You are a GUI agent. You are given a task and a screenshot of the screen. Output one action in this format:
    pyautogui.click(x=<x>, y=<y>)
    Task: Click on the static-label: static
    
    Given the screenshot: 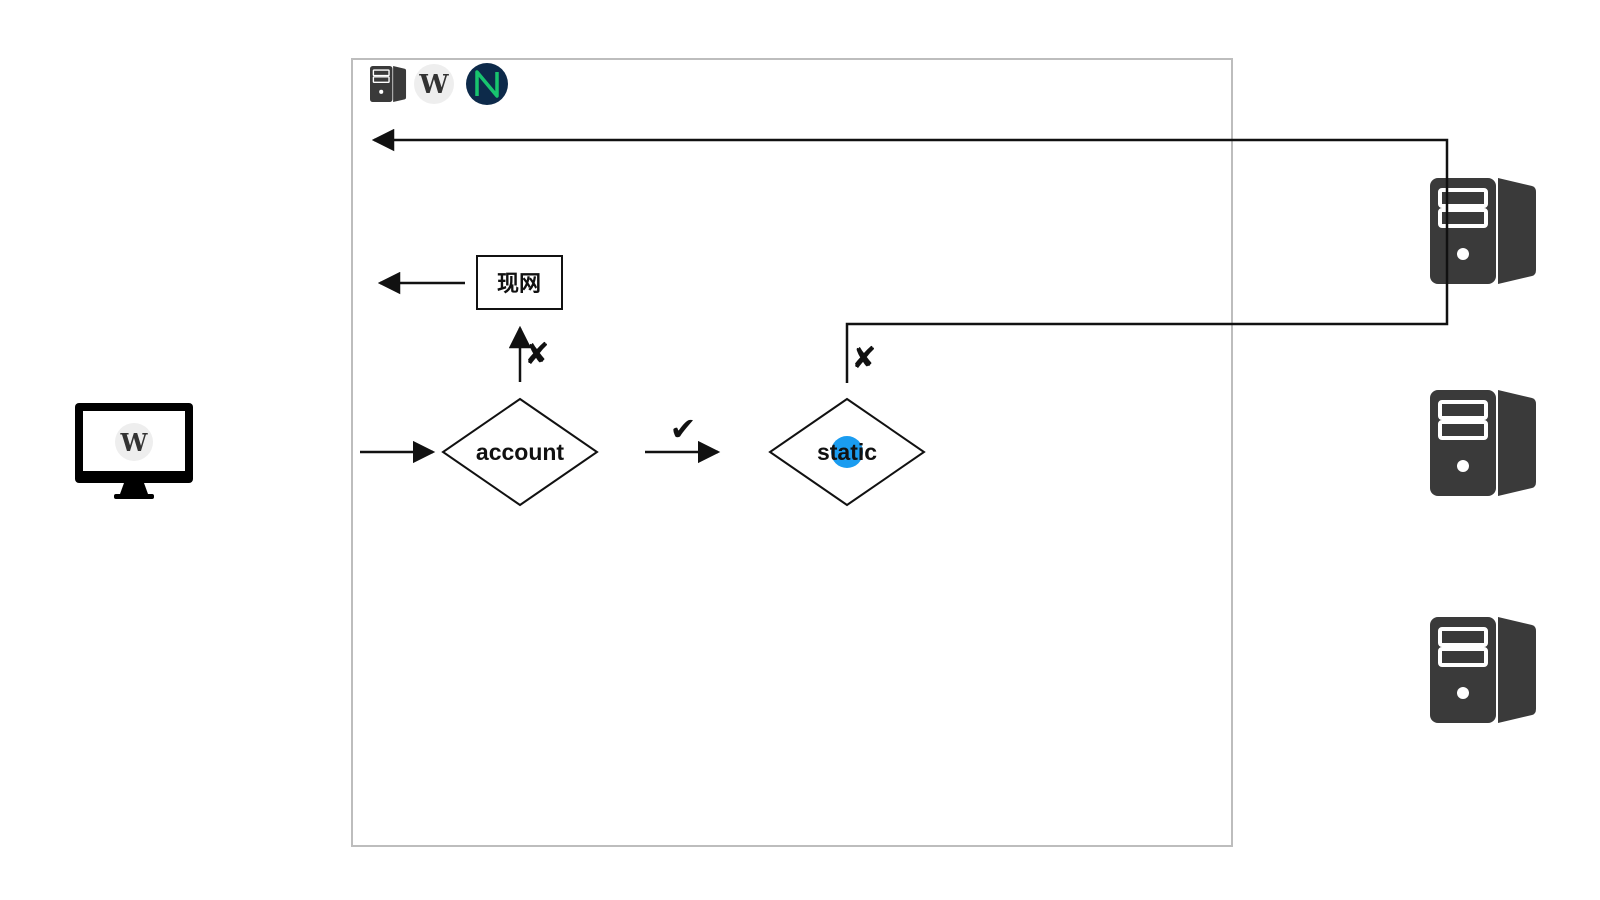 What is the action you would take?
    pyautogui.click(x=847, y=452)
    